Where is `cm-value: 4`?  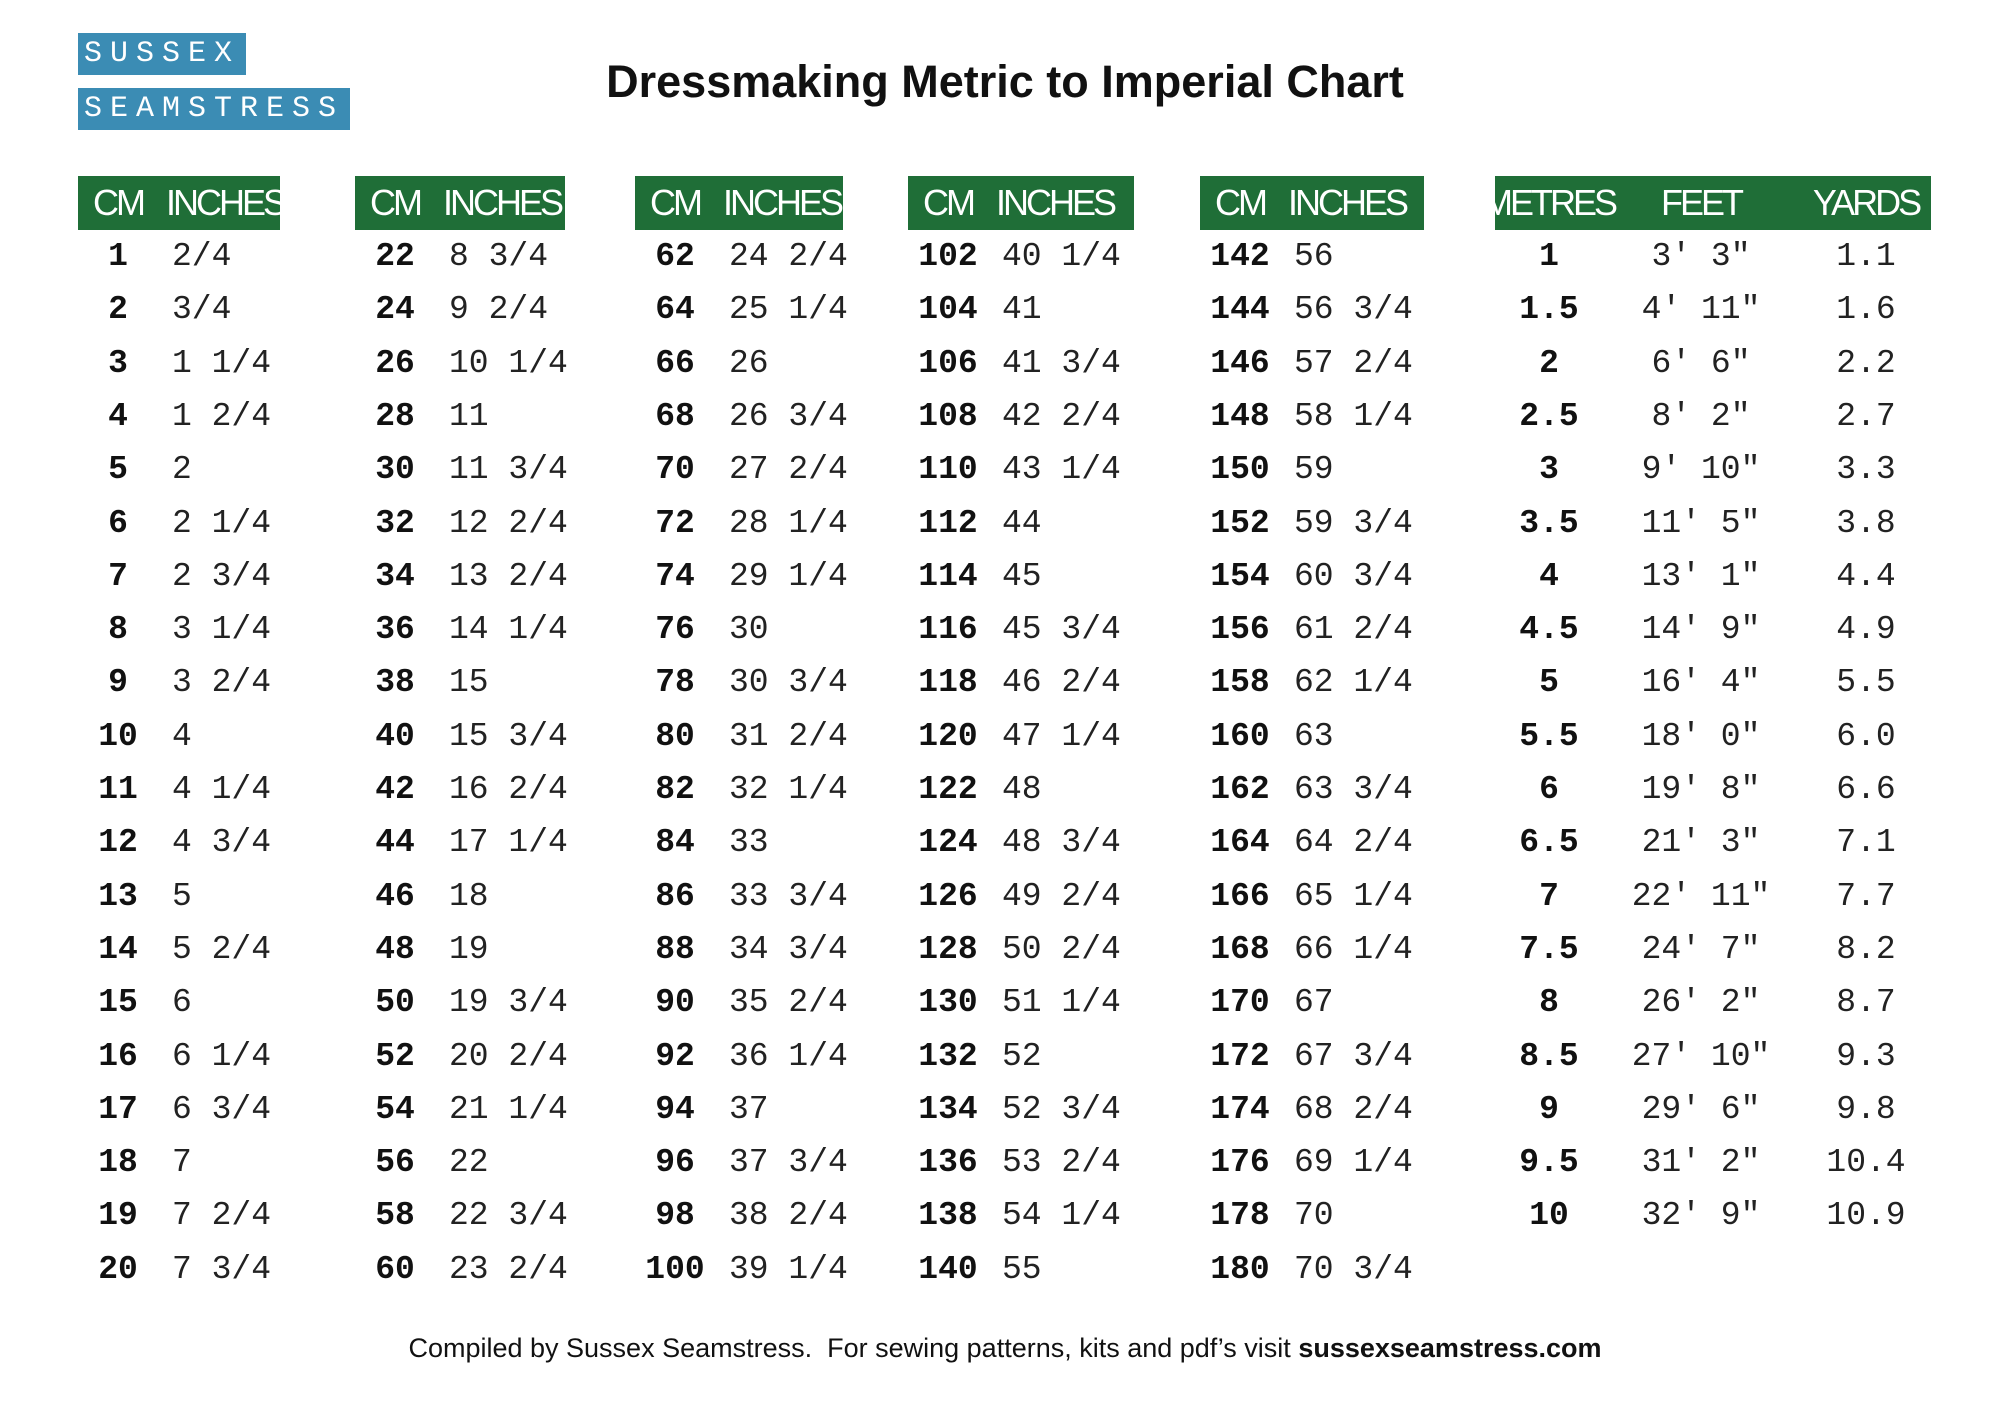
cm-value: 4 is located at coordinates (118, 416).